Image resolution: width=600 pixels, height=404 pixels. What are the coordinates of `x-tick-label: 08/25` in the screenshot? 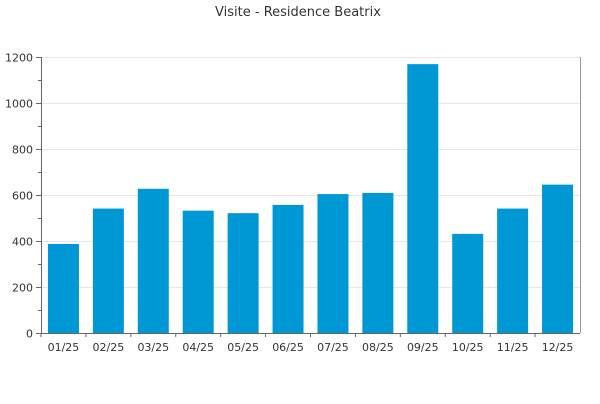 It's located at (378, 347).